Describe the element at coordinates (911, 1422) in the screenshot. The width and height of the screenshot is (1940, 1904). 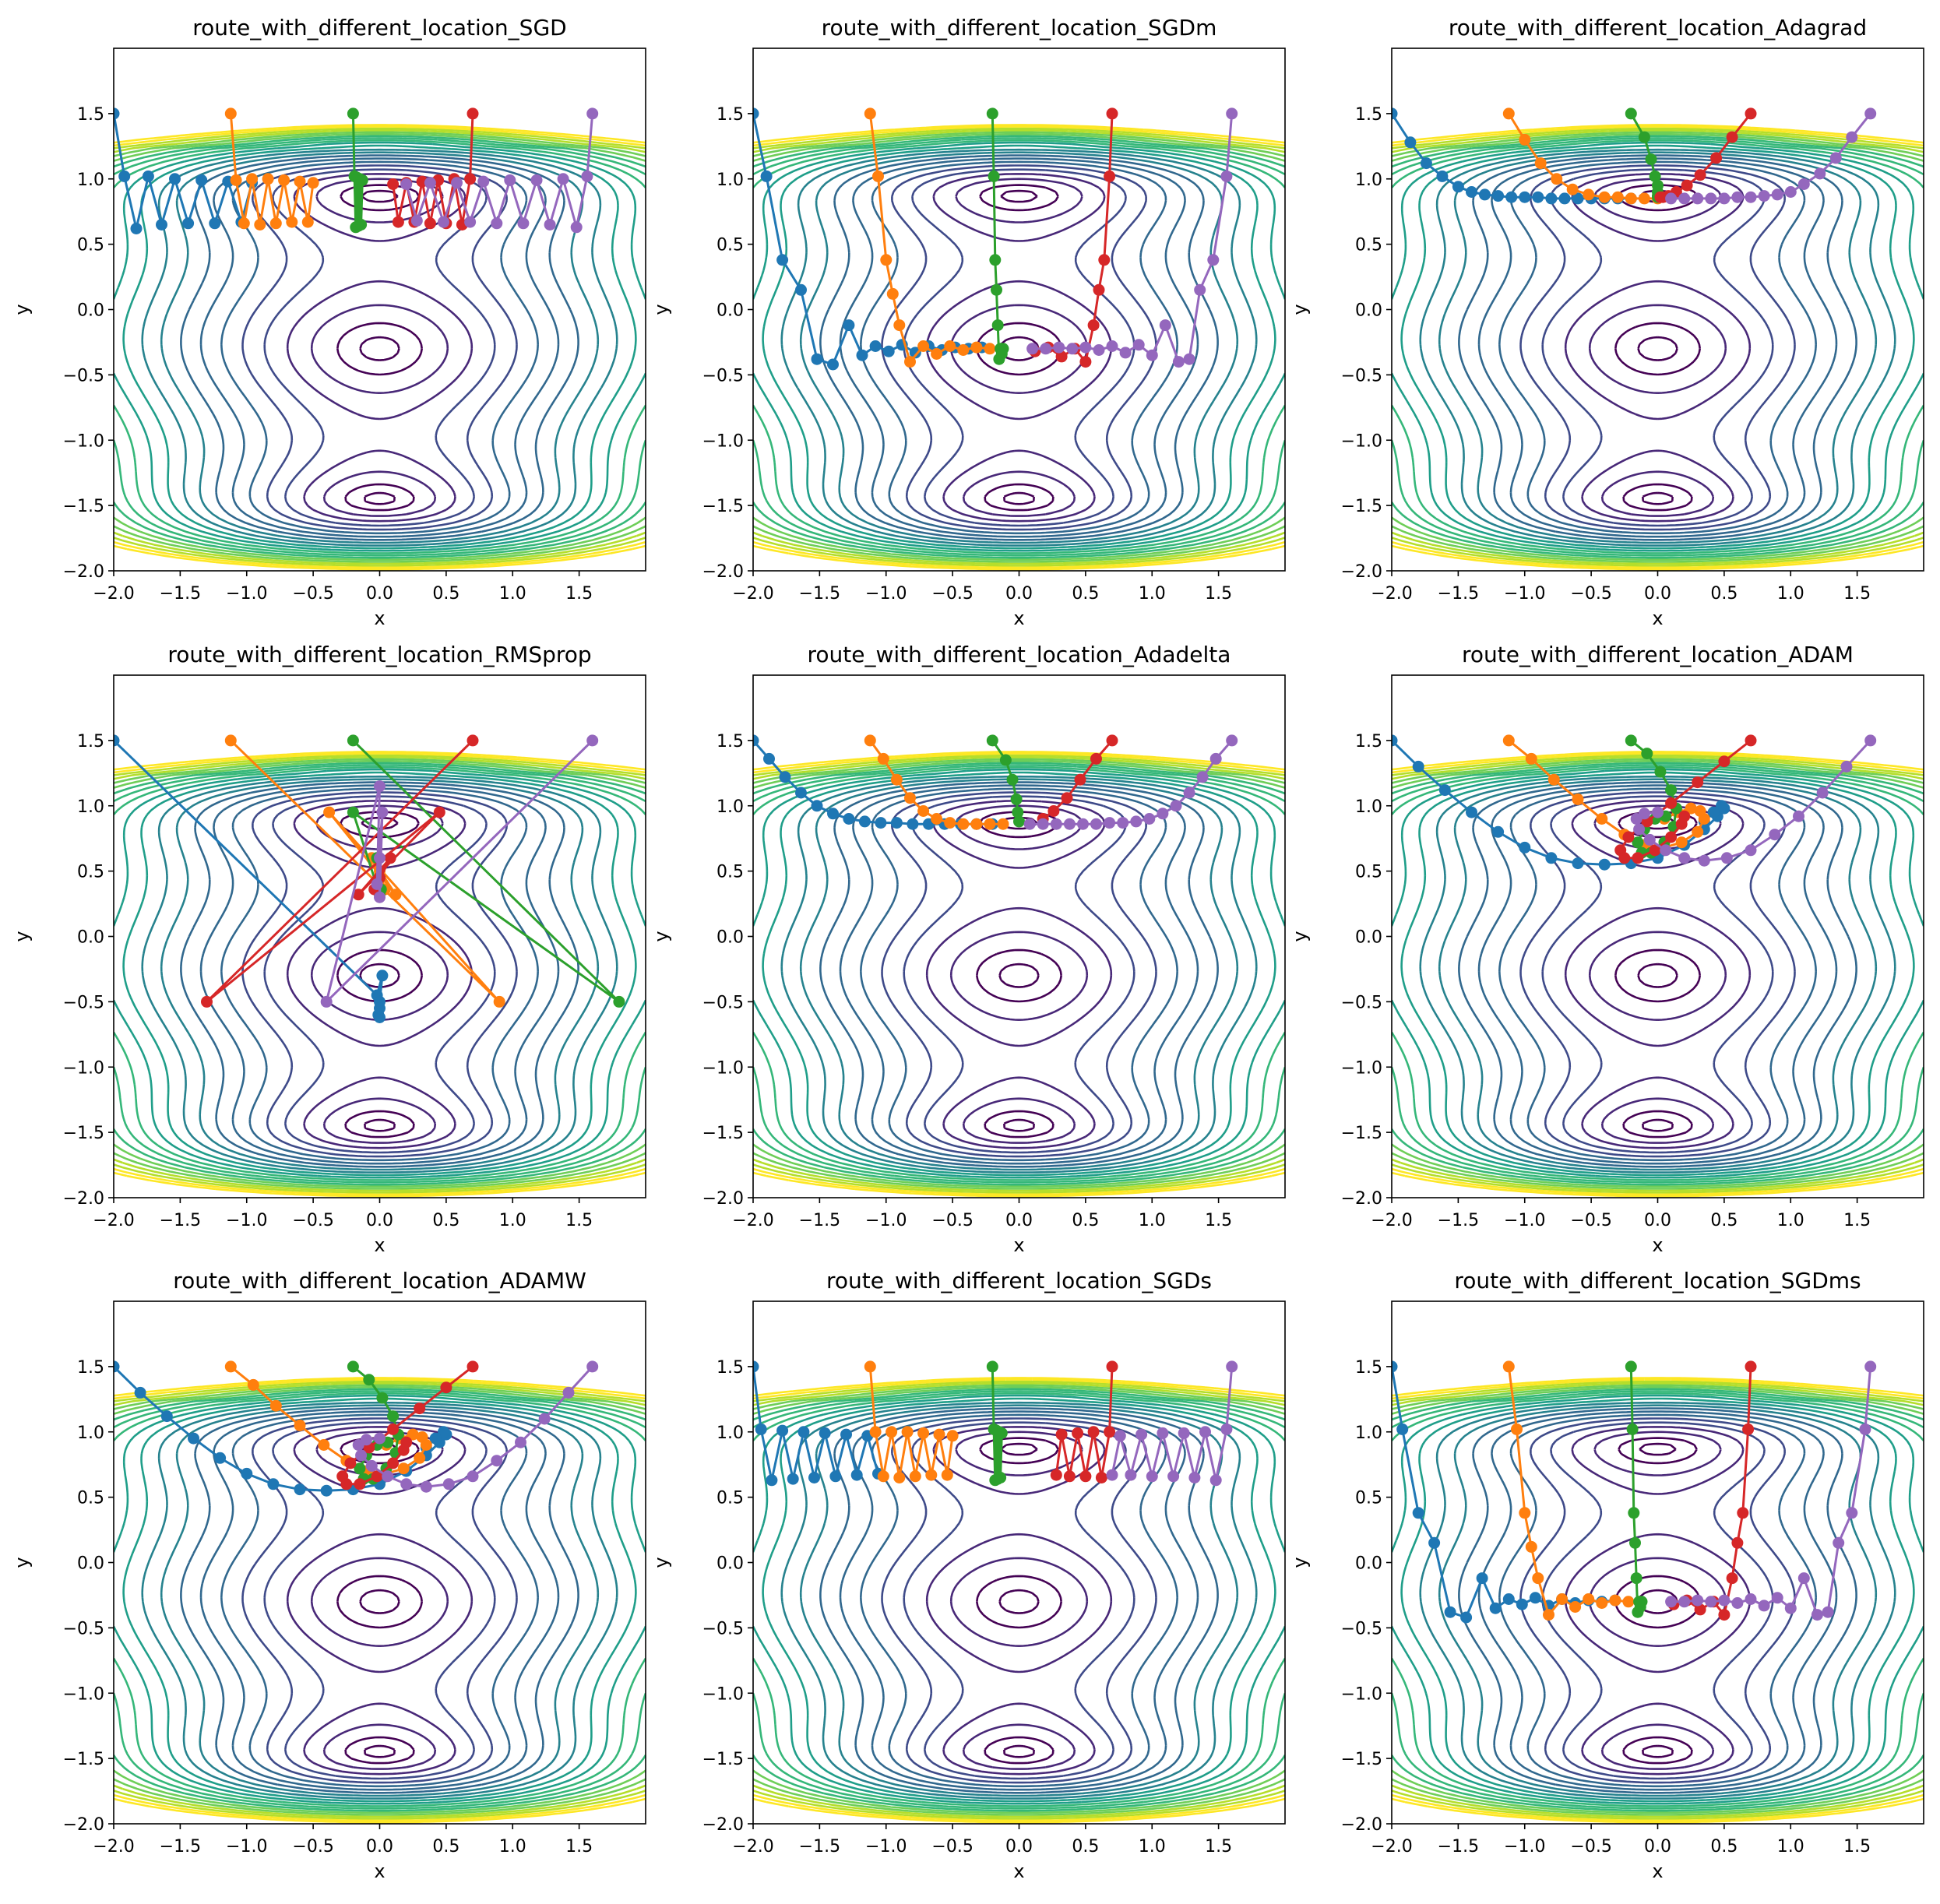
I see `route-line` at that location.